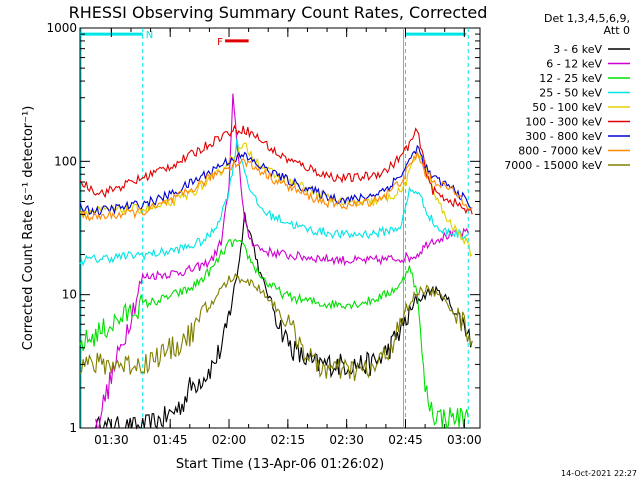 The height and width of the screenshot is (480, 640). I want to click on annotations: NF, so click(273, 39).